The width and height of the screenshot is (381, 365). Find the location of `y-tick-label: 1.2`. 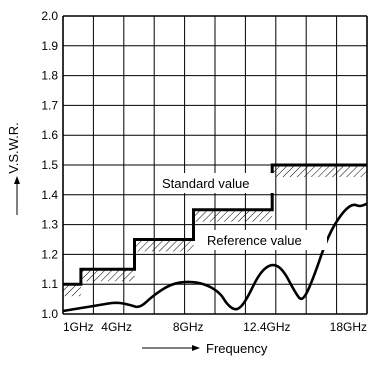

y-tick-label: 1.2 is located at coordinates (49, 254).